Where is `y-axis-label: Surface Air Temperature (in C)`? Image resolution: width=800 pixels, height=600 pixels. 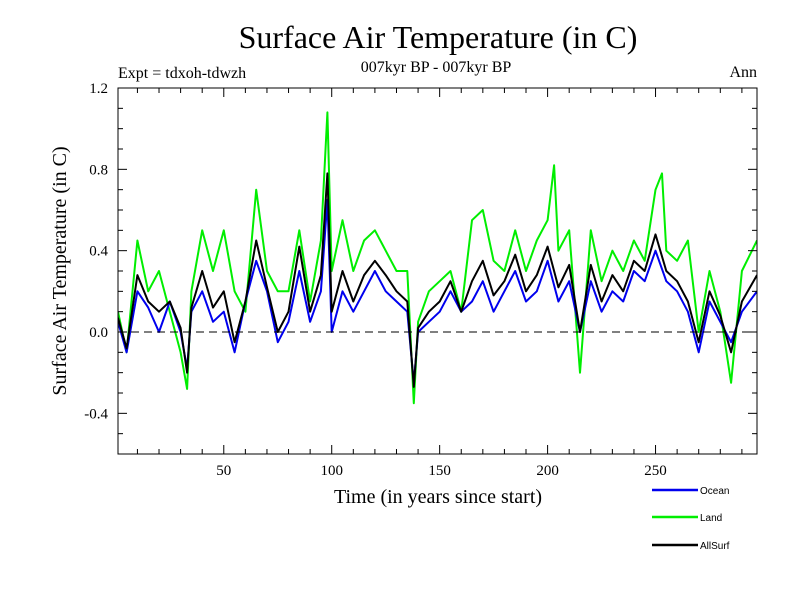 y-axis-label: Surface Air Temperature (in C) is located at coordinates (60, 270).